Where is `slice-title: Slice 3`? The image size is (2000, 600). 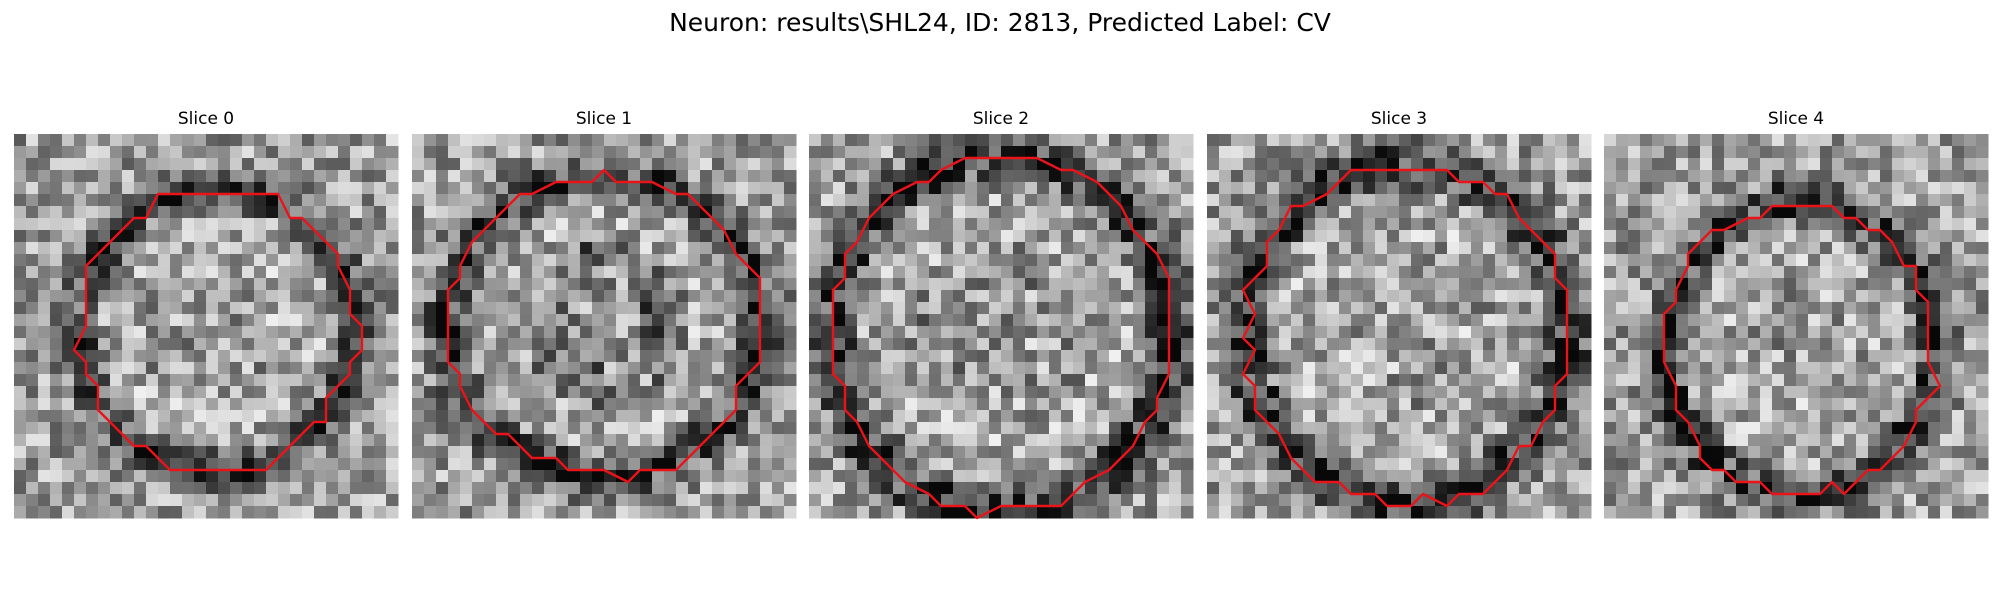
slice-title: Slice 3 is located at coordinates (1399, 119).